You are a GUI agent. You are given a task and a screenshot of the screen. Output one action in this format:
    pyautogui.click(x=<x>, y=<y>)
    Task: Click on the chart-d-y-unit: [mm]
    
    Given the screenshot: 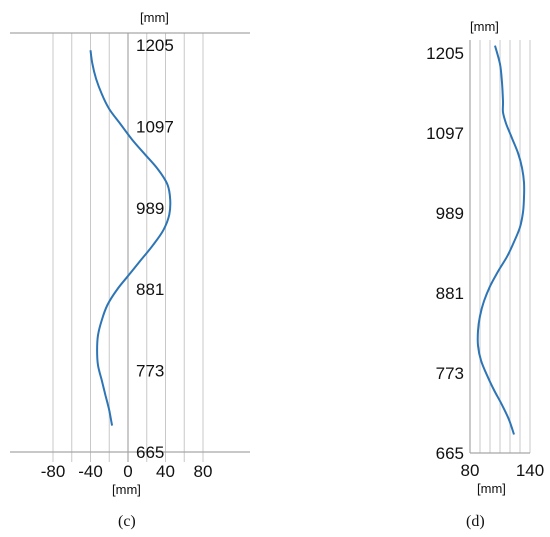 What is the action you would take?
    pyautogui.click(x=484, y=26)
    